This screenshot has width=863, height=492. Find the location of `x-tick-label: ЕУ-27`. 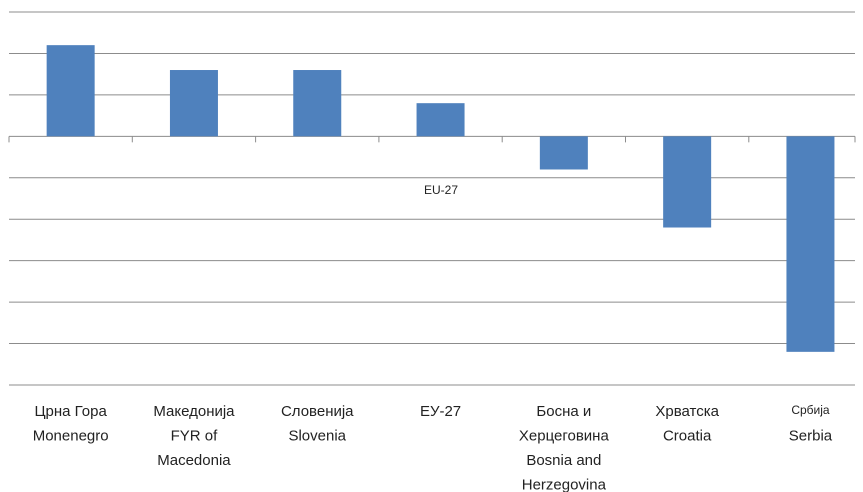

x-tick-label: ЕУ-27 is located at coordinates (440, 411).